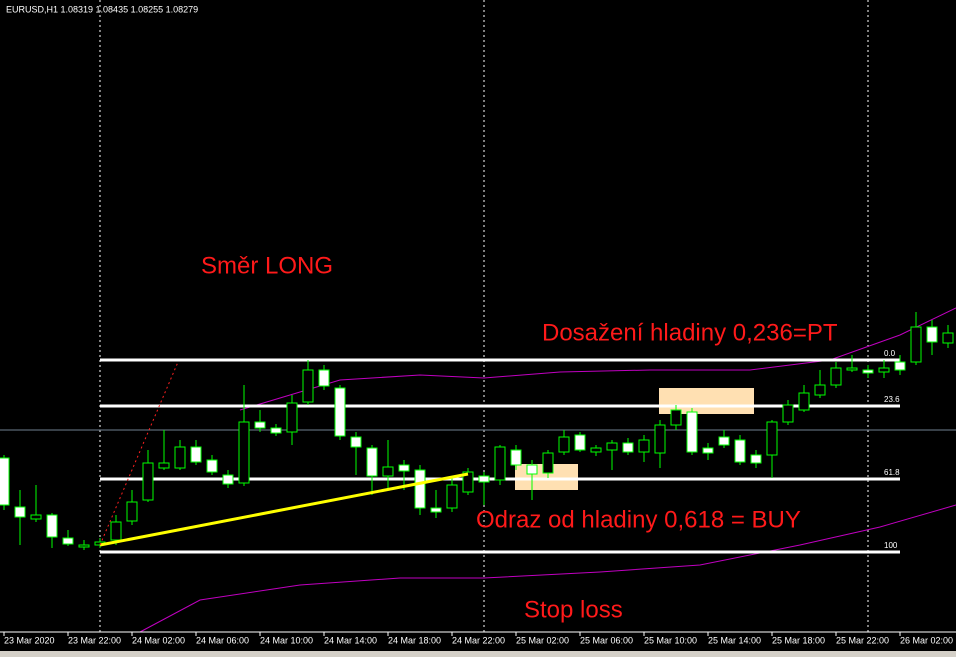 This screenshot has height=657, width=956. What do you see at coordinates (862, 640) in the screenshot?
I see `x-tick-label: 25 Mar 22:00` at bounding box center [862, 640].